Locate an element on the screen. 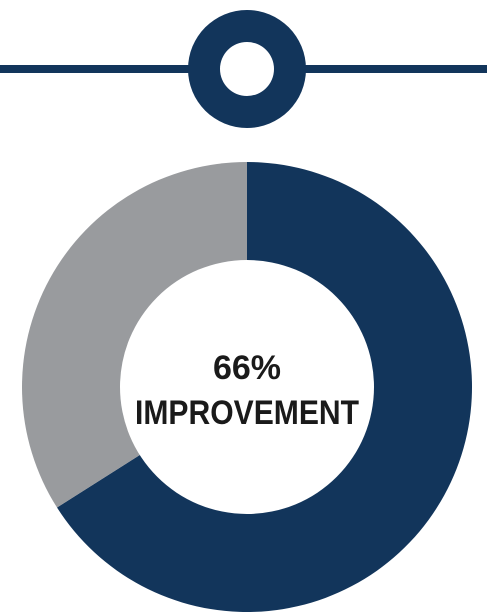 Image resolution: width=487 pixels, height=613 pixels. ring-icon is located at coordinates (247, 69).